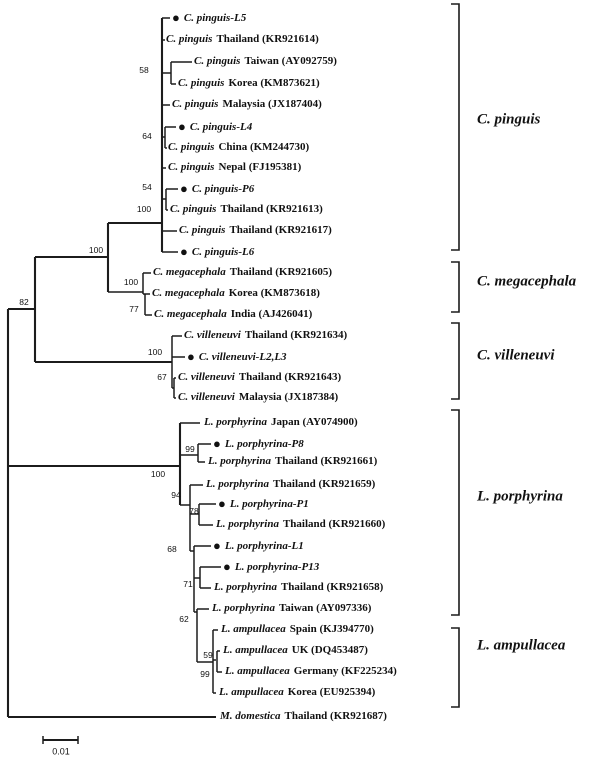  I want to click on taxon-locality-accession: India (AJ426041), so click(271, 314).